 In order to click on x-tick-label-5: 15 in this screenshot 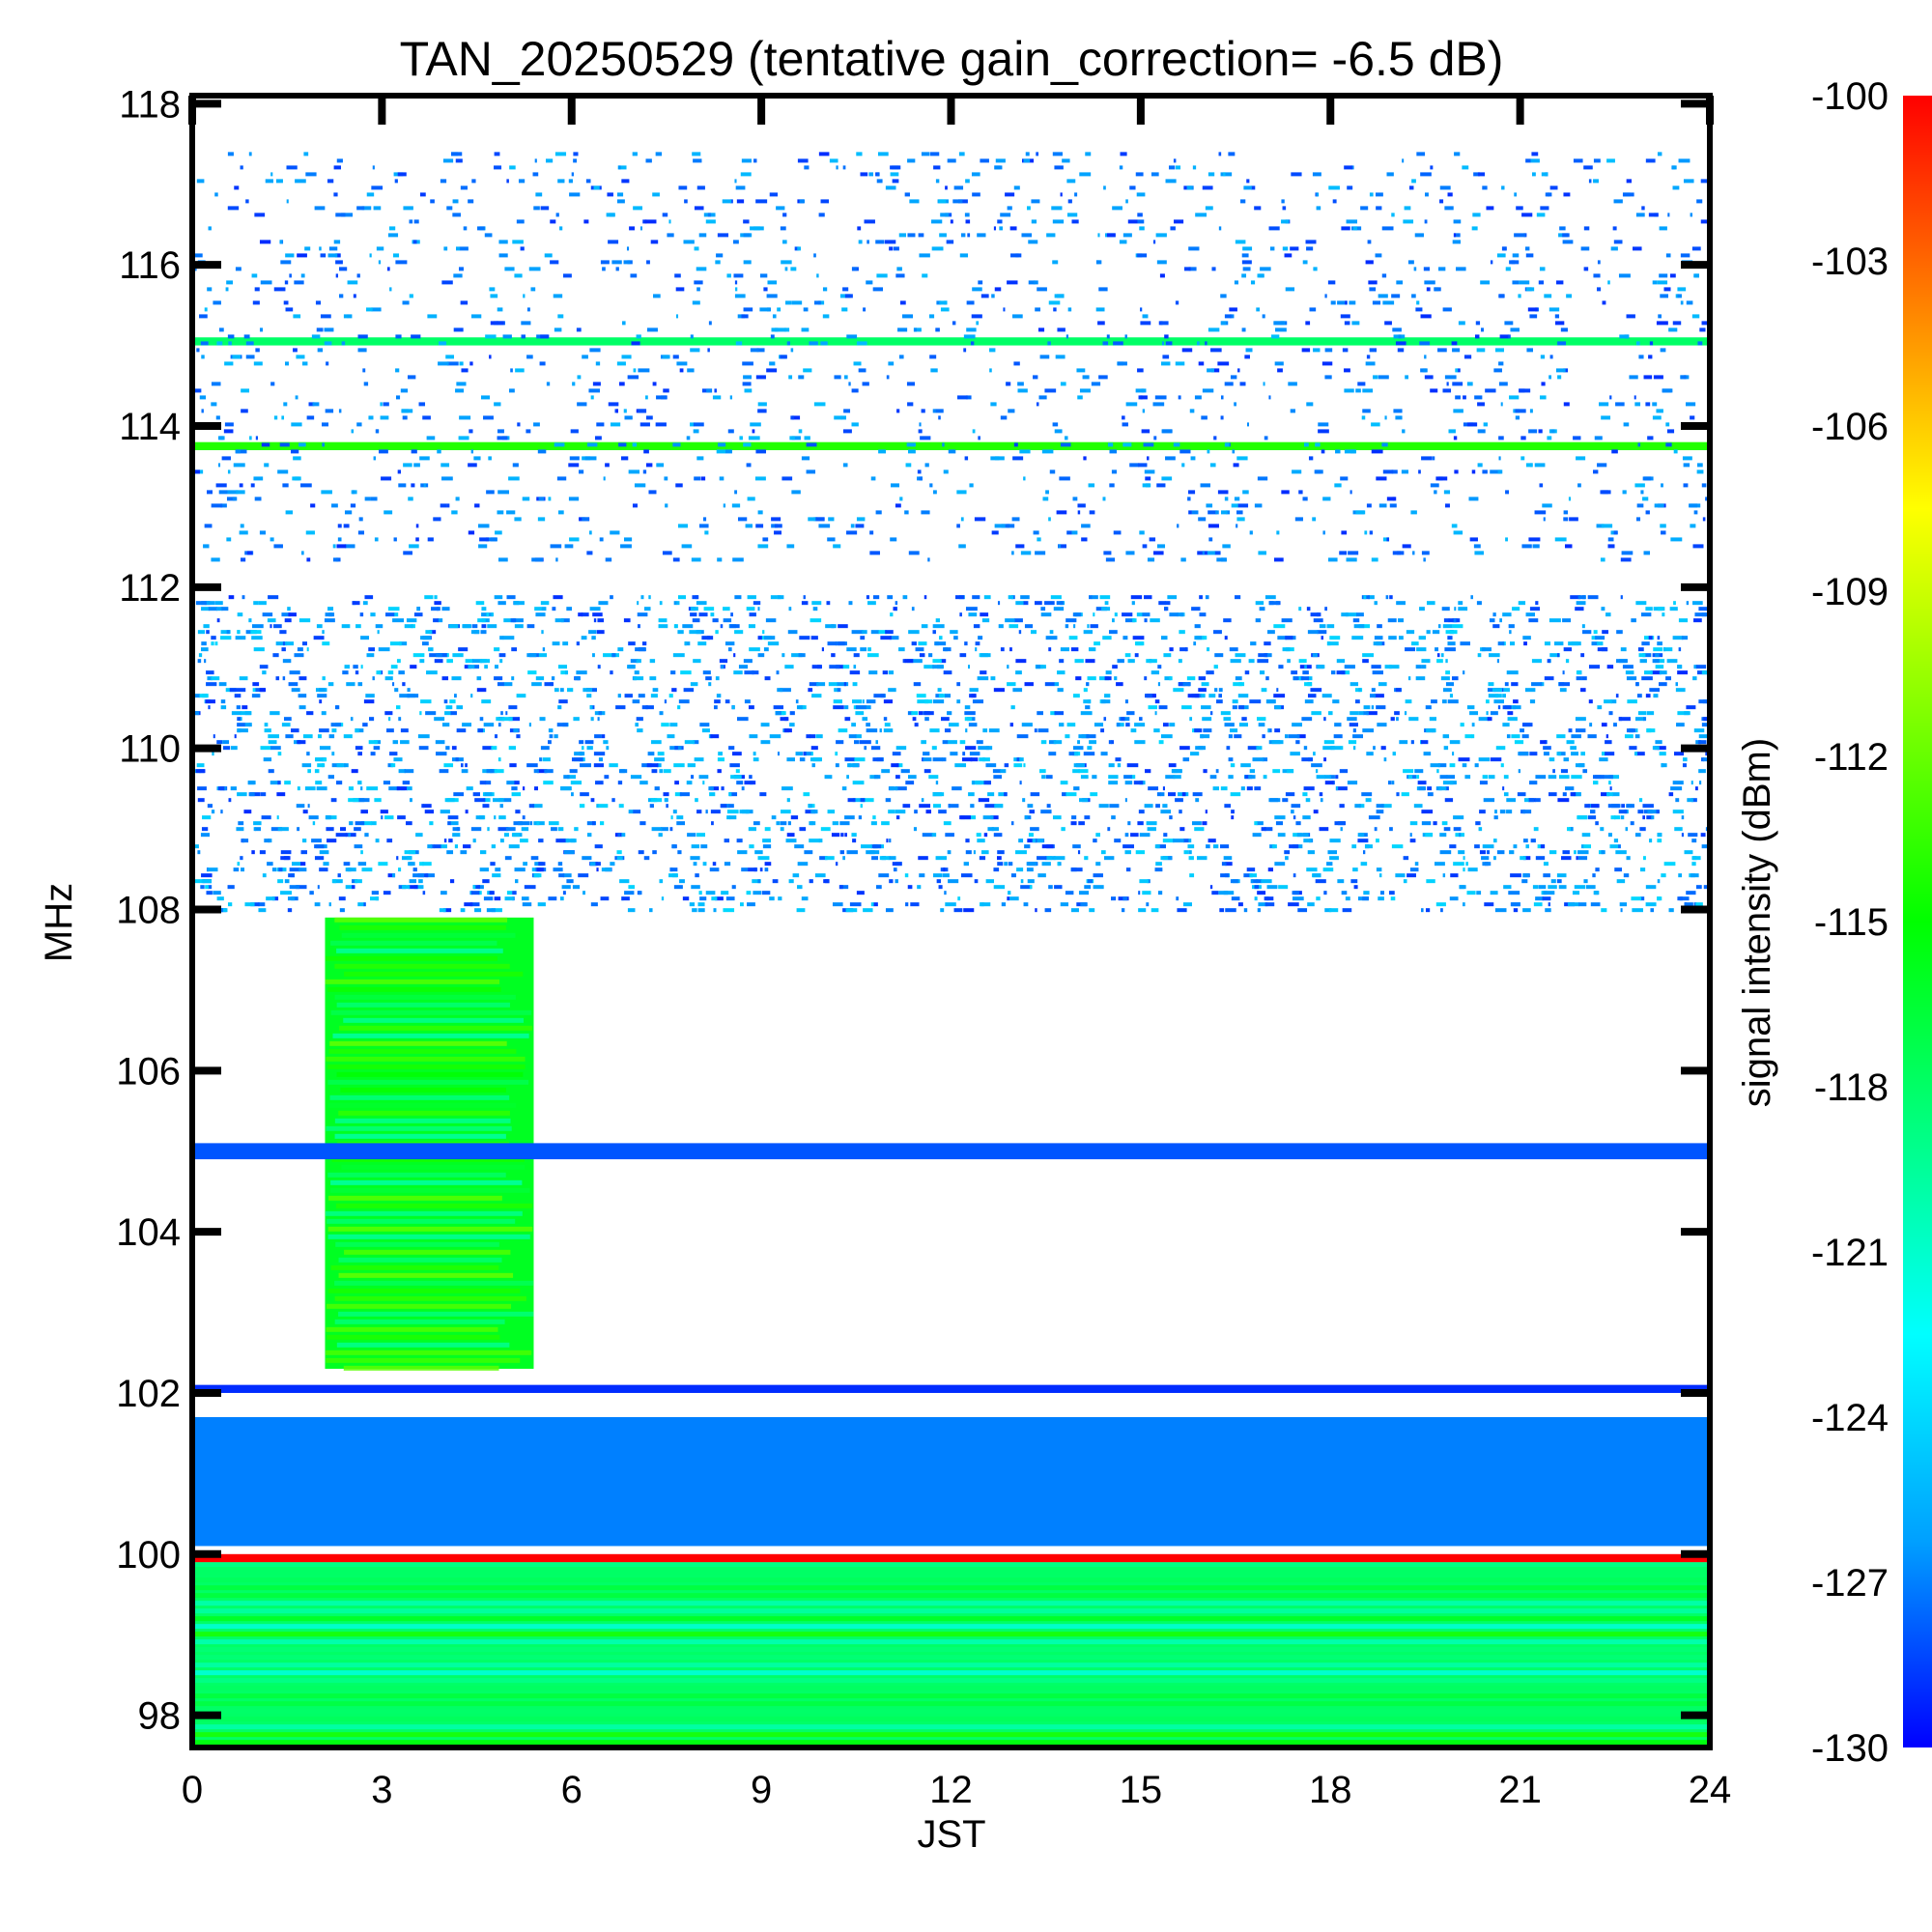, I will do `click(1141, 1790)`.